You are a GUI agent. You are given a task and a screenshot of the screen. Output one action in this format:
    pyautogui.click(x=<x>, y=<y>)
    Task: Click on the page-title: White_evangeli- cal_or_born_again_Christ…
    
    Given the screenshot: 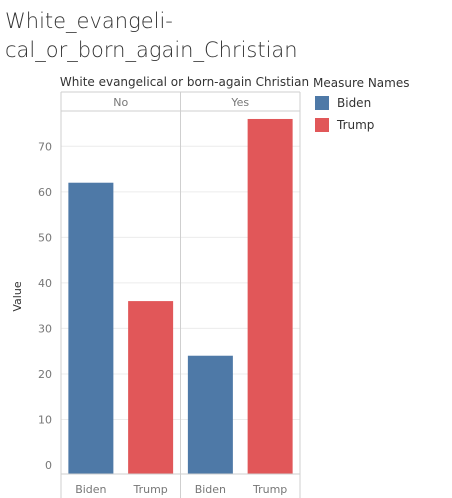 What is the action you would take?
    pyautogui.click(x=155, y=36)
    